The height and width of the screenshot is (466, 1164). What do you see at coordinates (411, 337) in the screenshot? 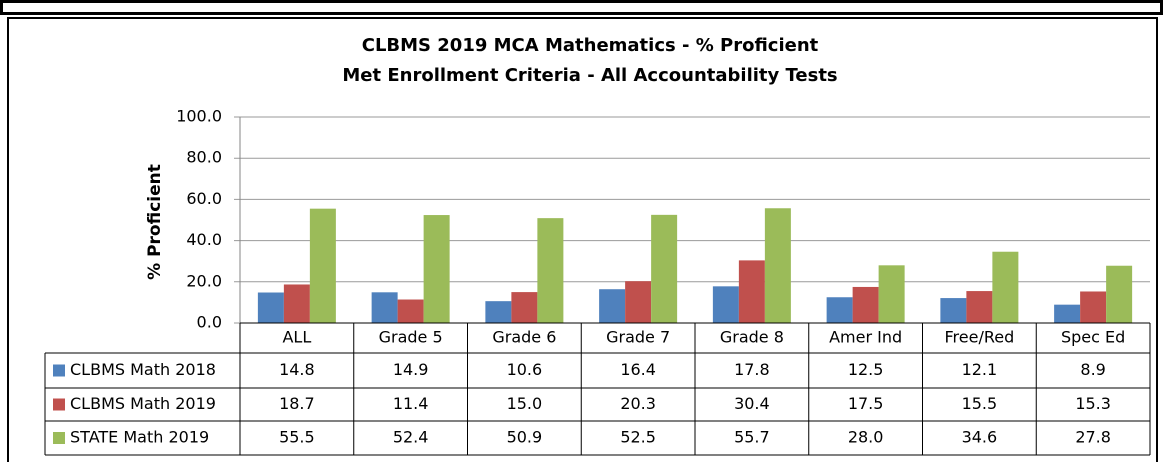
I see `x-tick-label: Grade 5` at bounding box center [411, 337].